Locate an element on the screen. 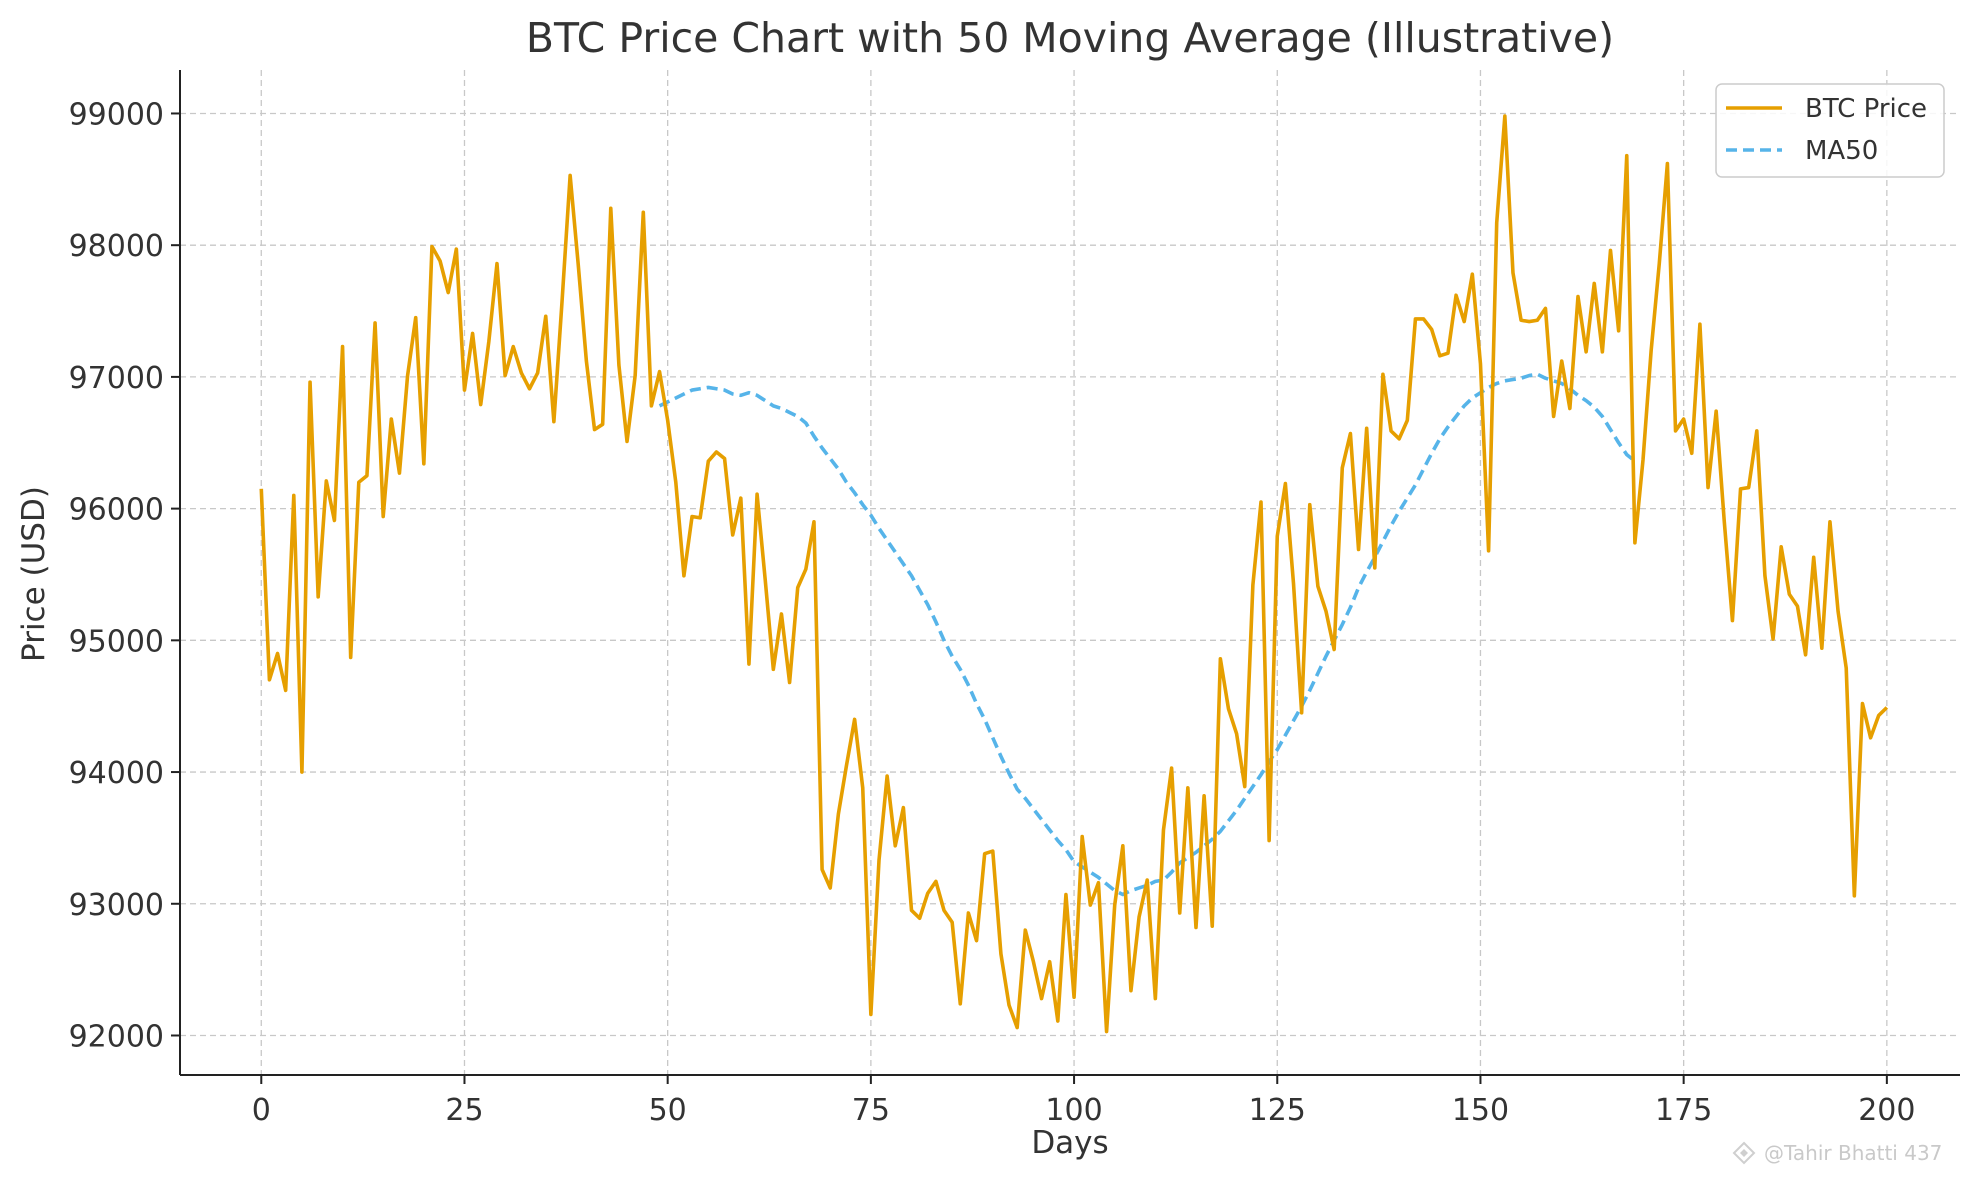 The image size is (1979, 1180). y-tick-label: 99000 is located at coordinates (116, 114).